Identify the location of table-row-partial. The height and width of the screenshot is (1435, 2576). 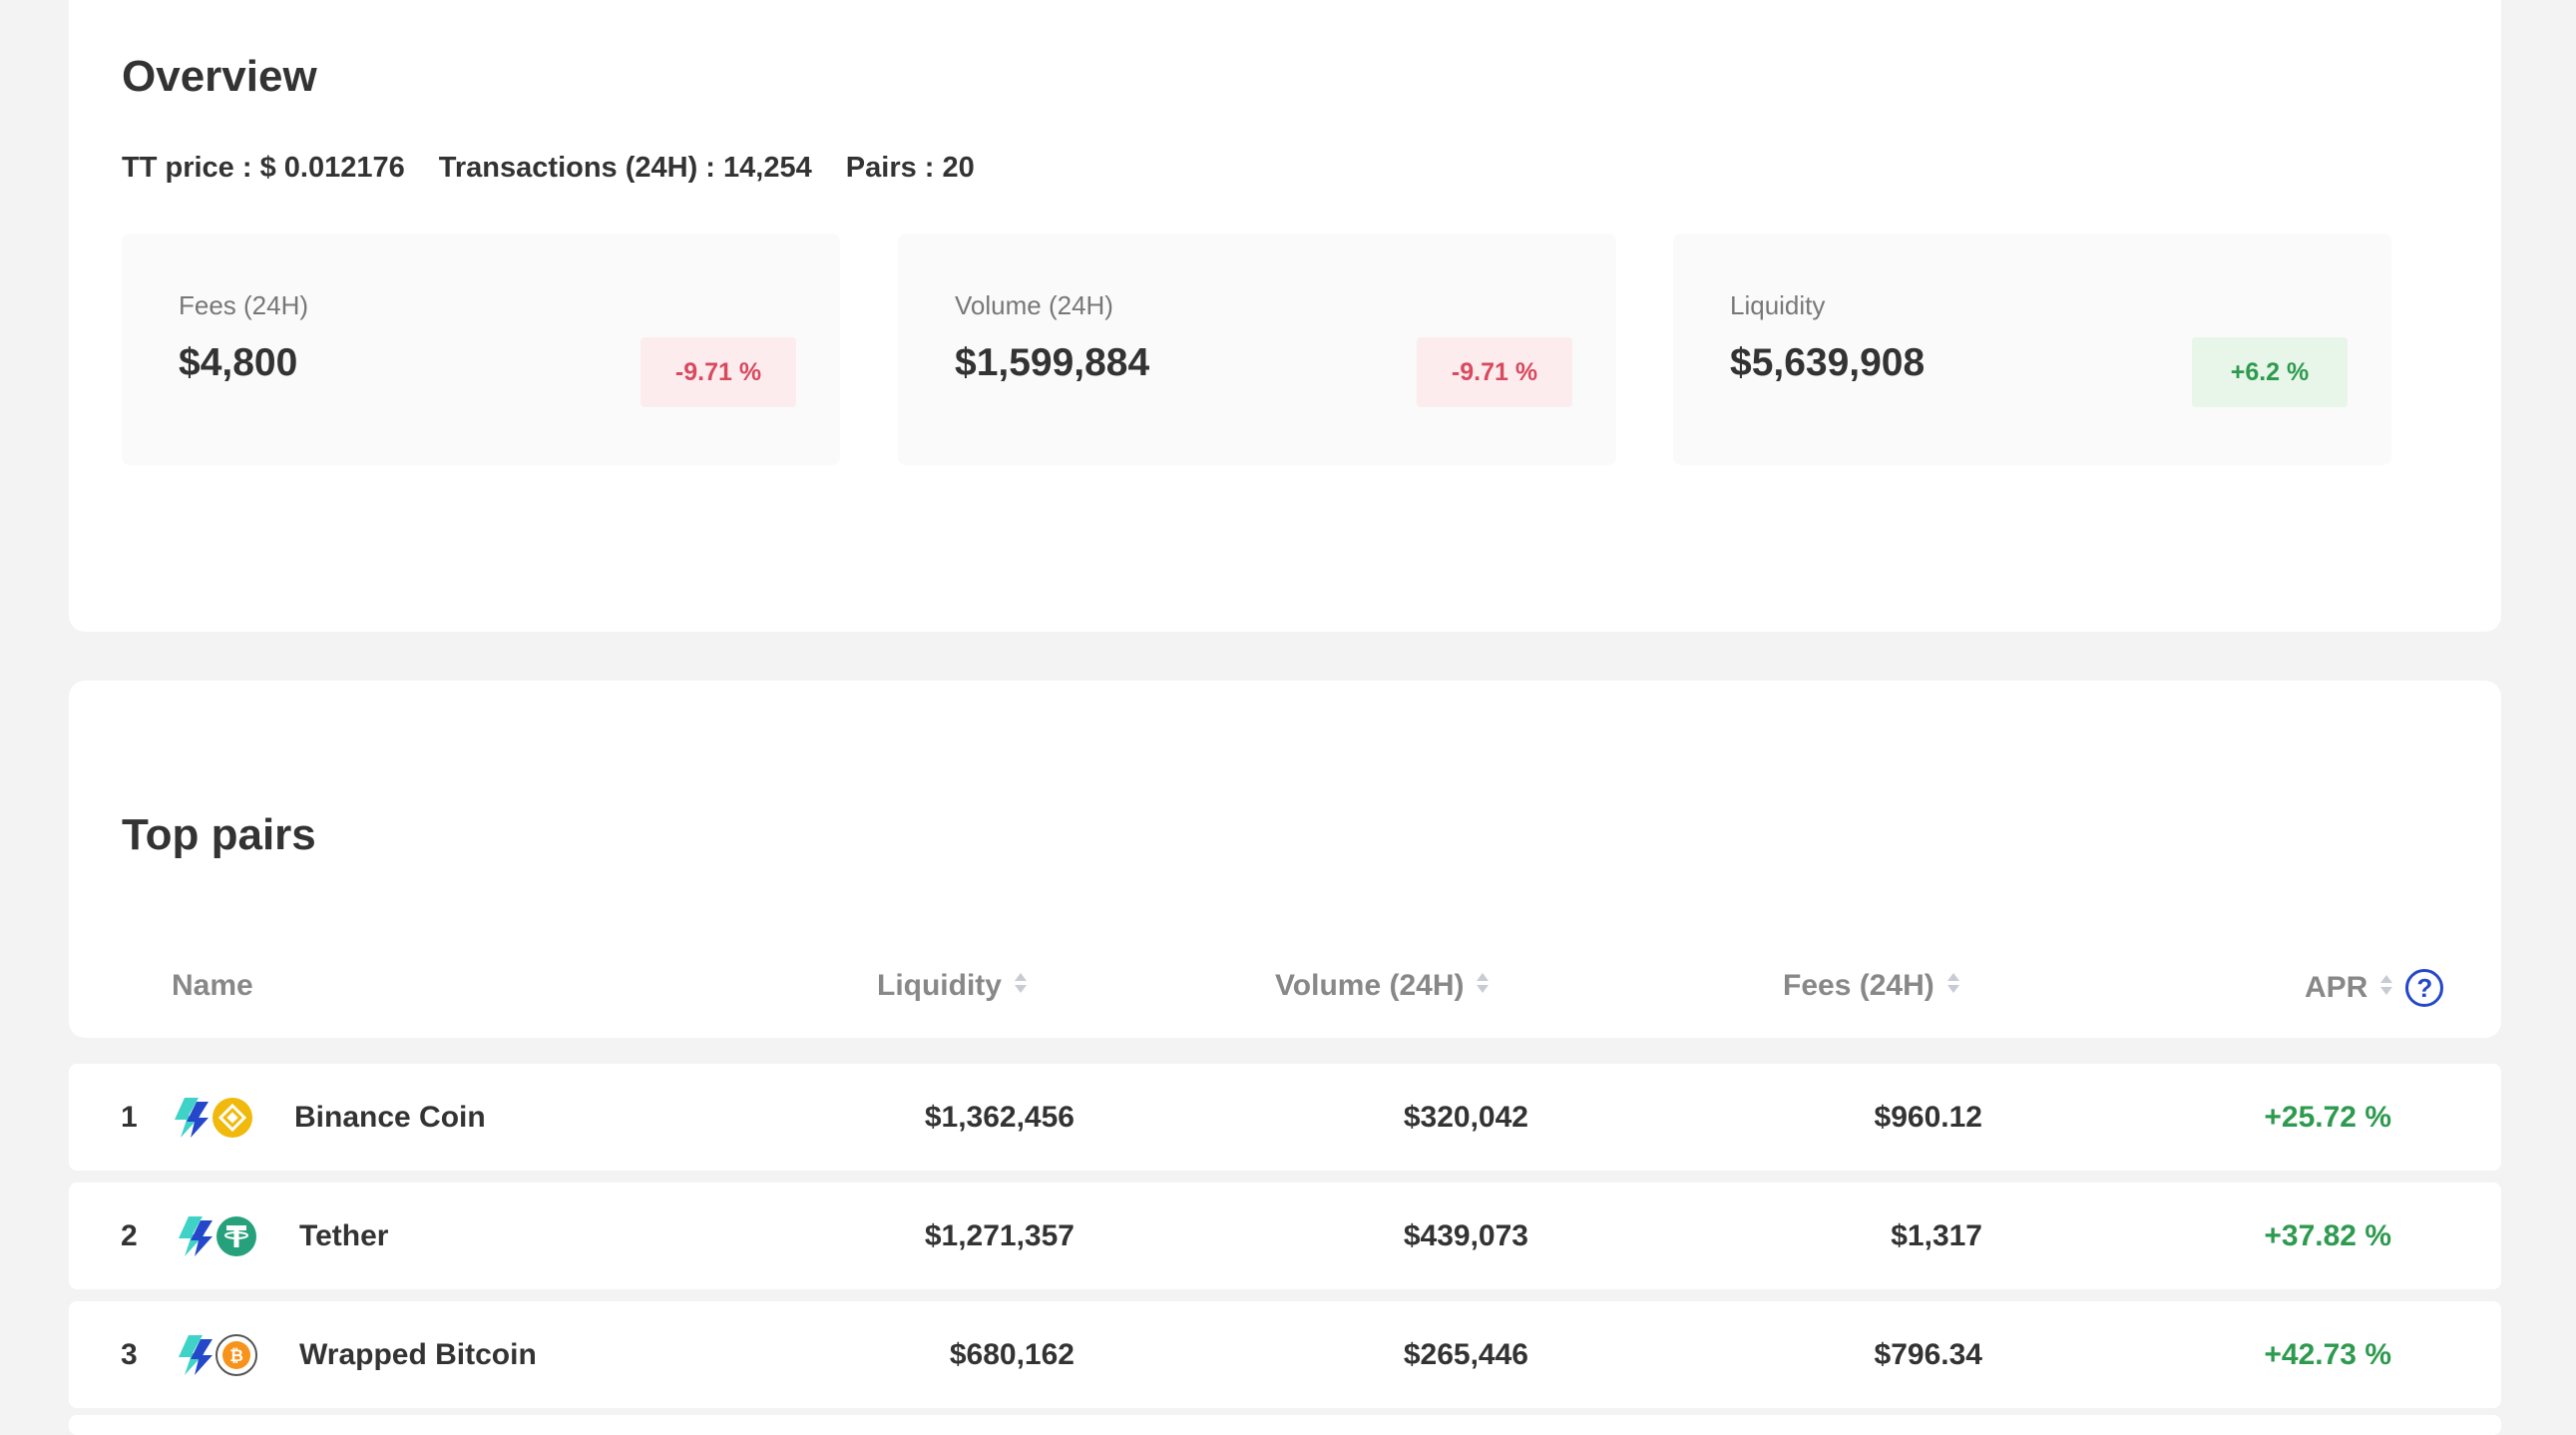
(1285, 1425).